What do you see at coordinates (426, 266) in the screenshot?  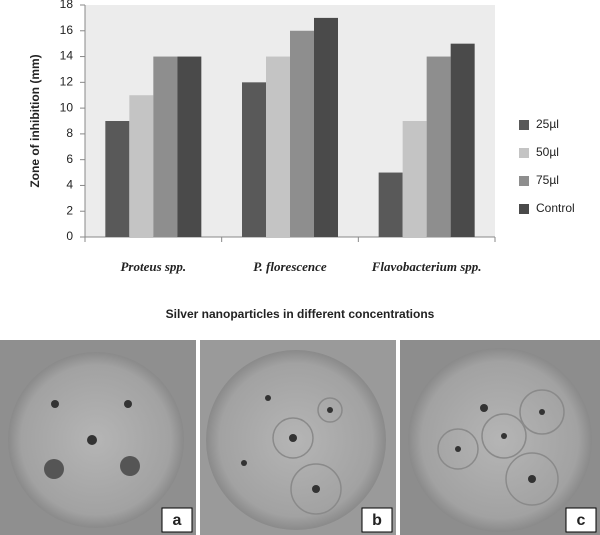 I see `x-tick-label: Flavobacterium spp.` at bounding box center [426, 266].